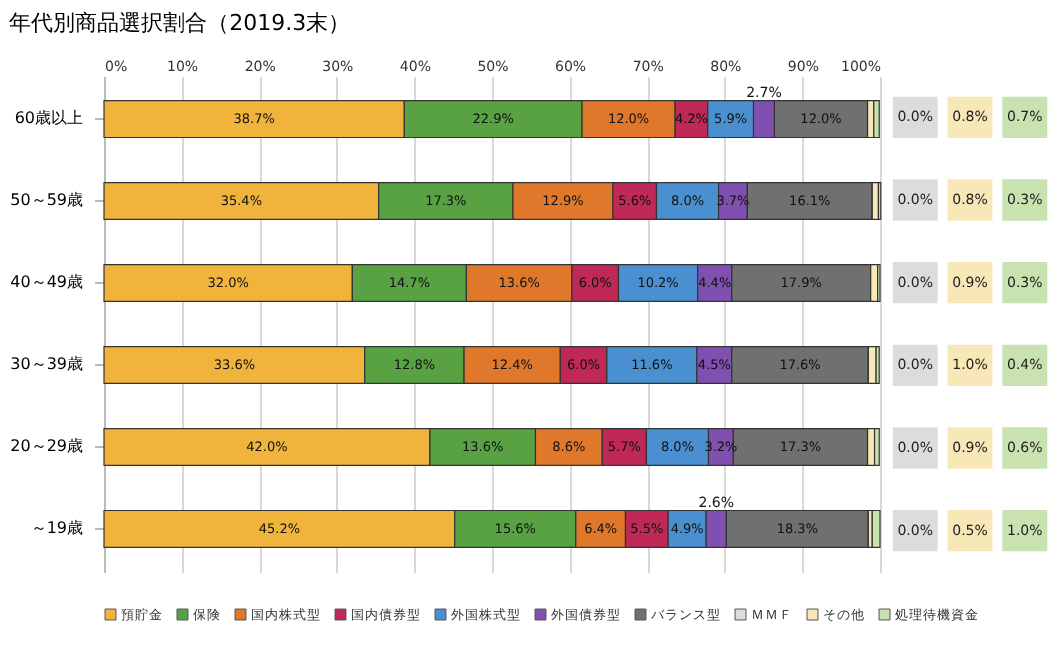  What do you see at coordinates (56, 527) in the screenshot?
I see `y-tick-label: ～19歳` at bounding box center [56, 527].